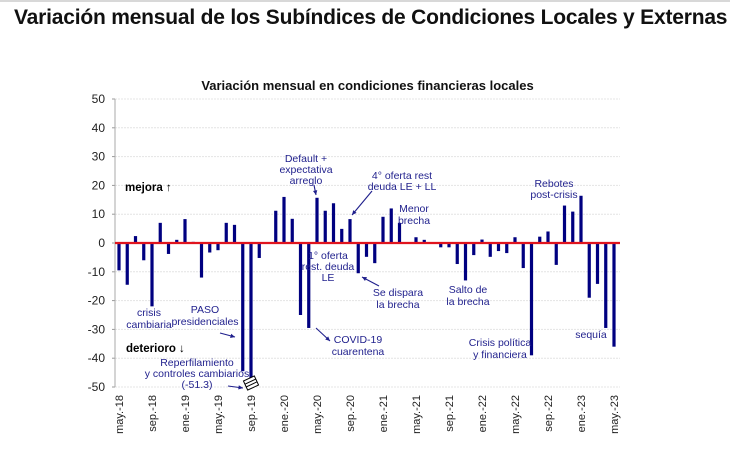  I want to click on annotation-line: 1° oferta, so click(328, 256).